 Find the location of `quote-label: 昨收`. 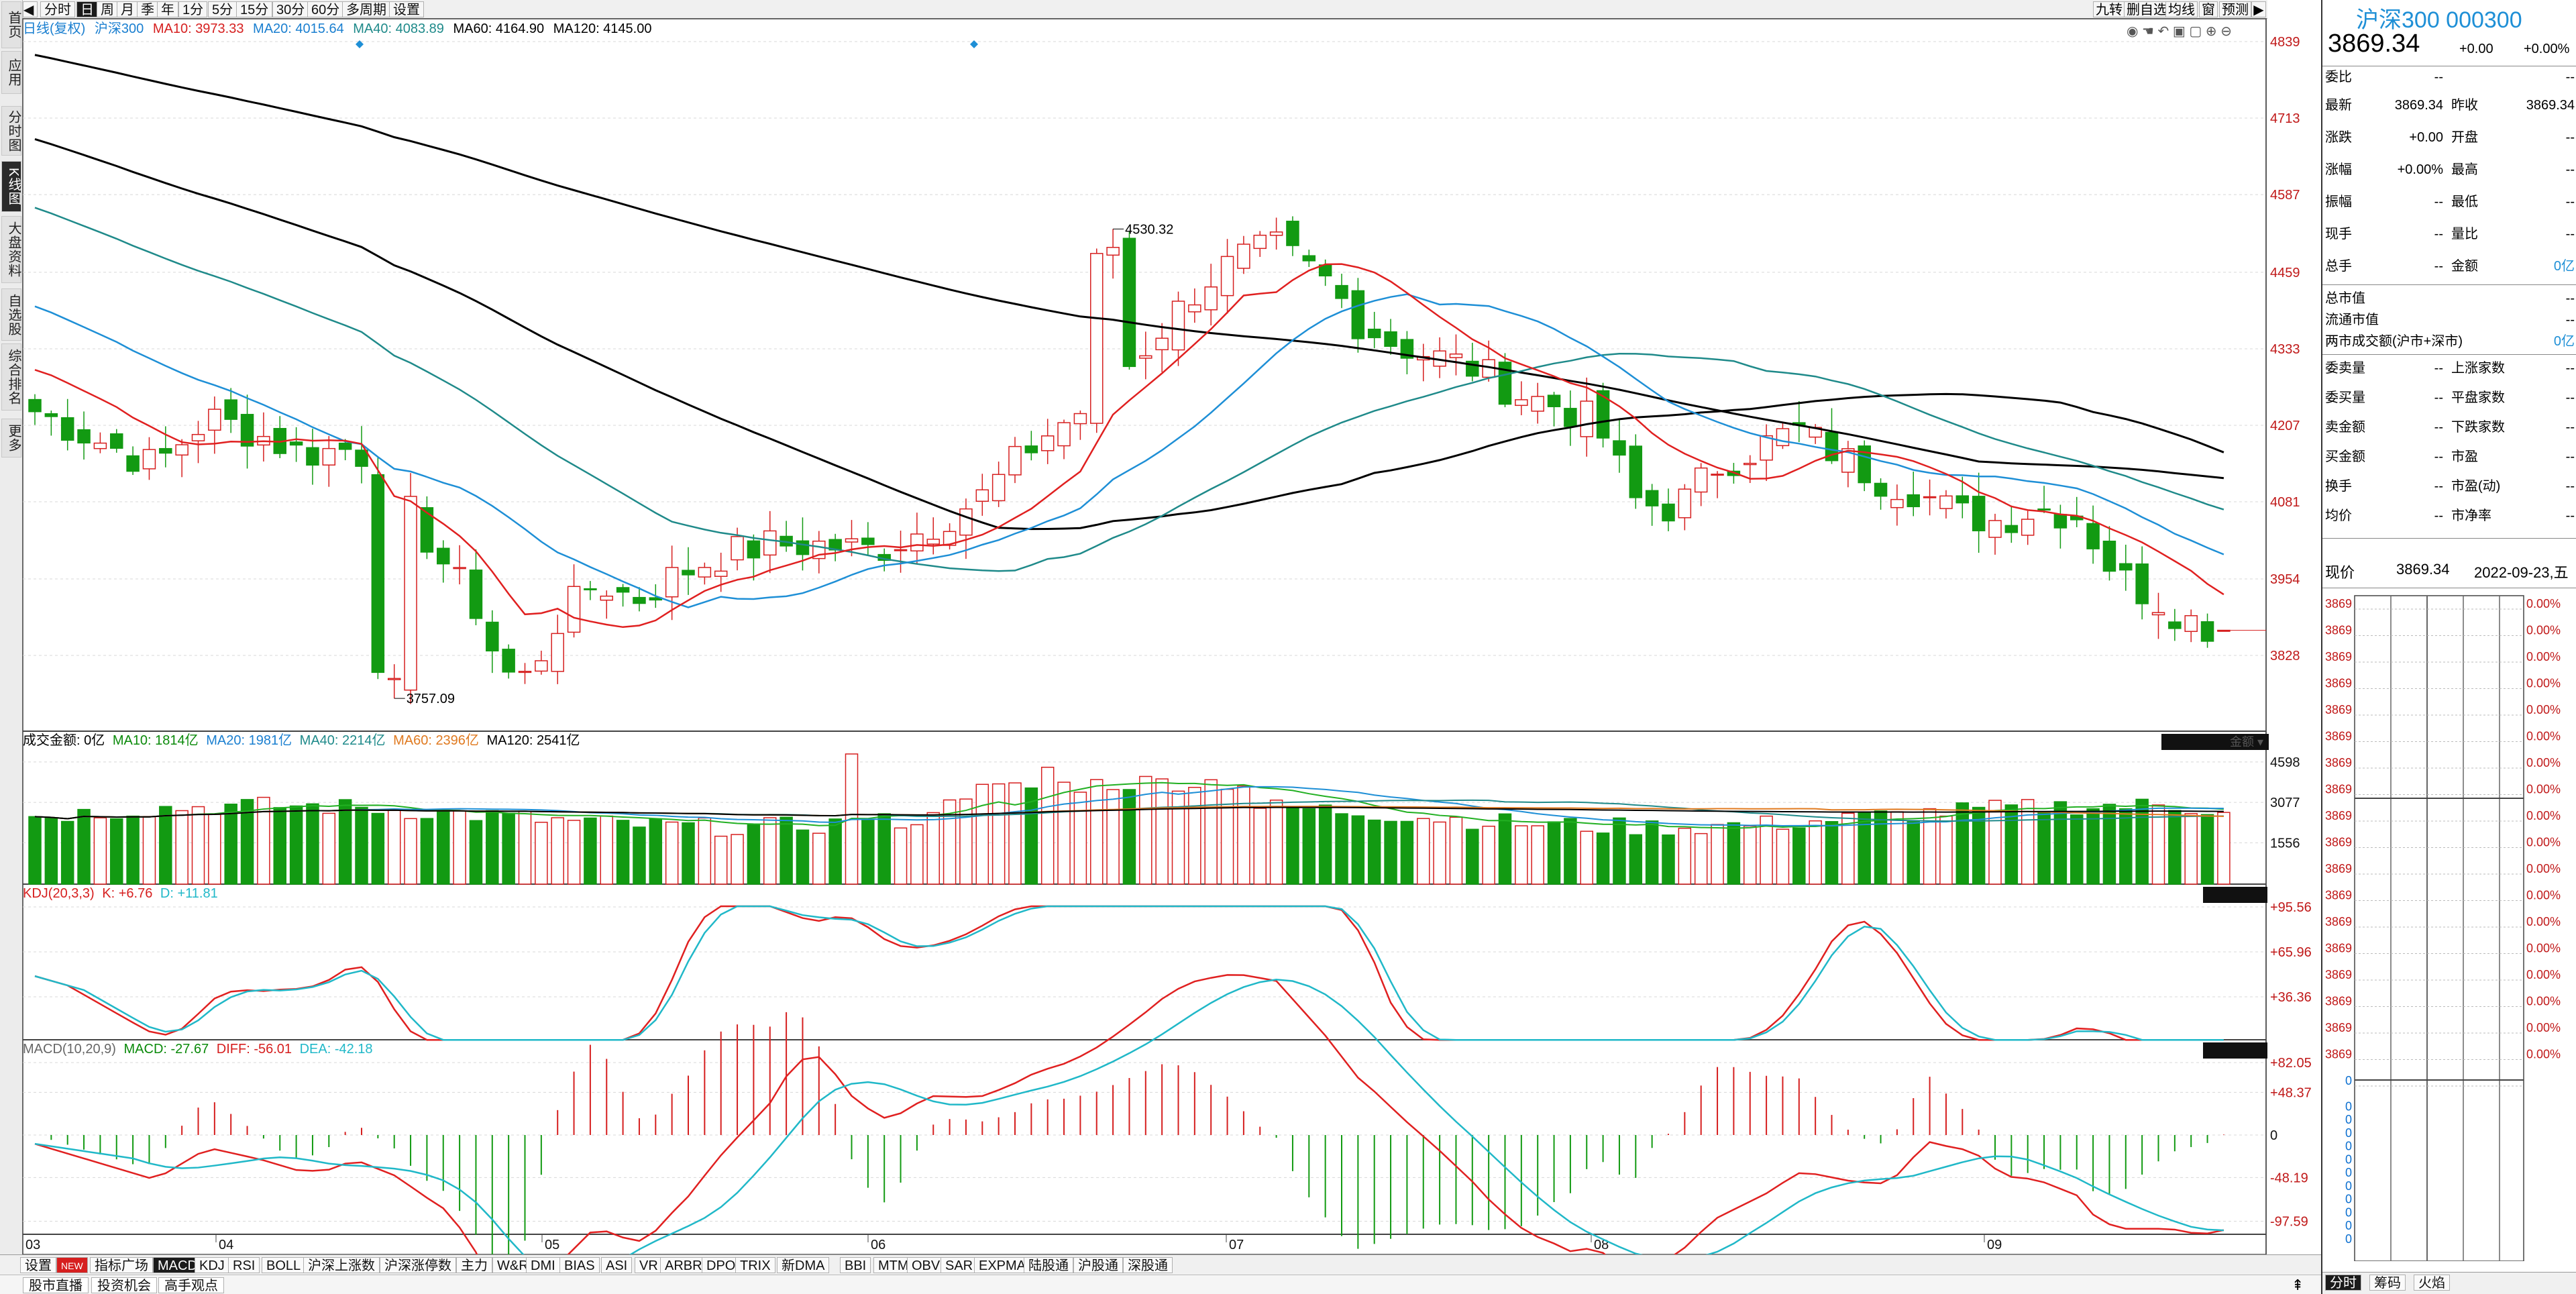

quote-label: 昨收 is located at coordinates (2464, 105).